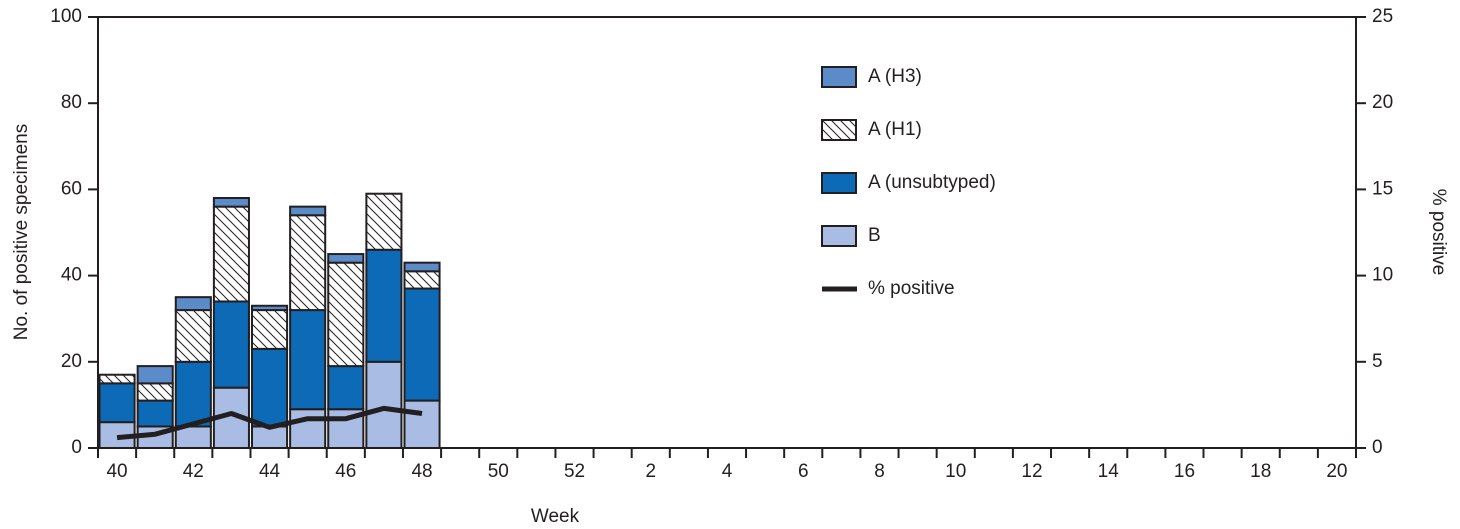 Image resolution: width=1460 pixels, height=529 pixels. Describe the element at coordinates (71, 102) in the screenshot. I see `y-tick-label: 80` at that location.